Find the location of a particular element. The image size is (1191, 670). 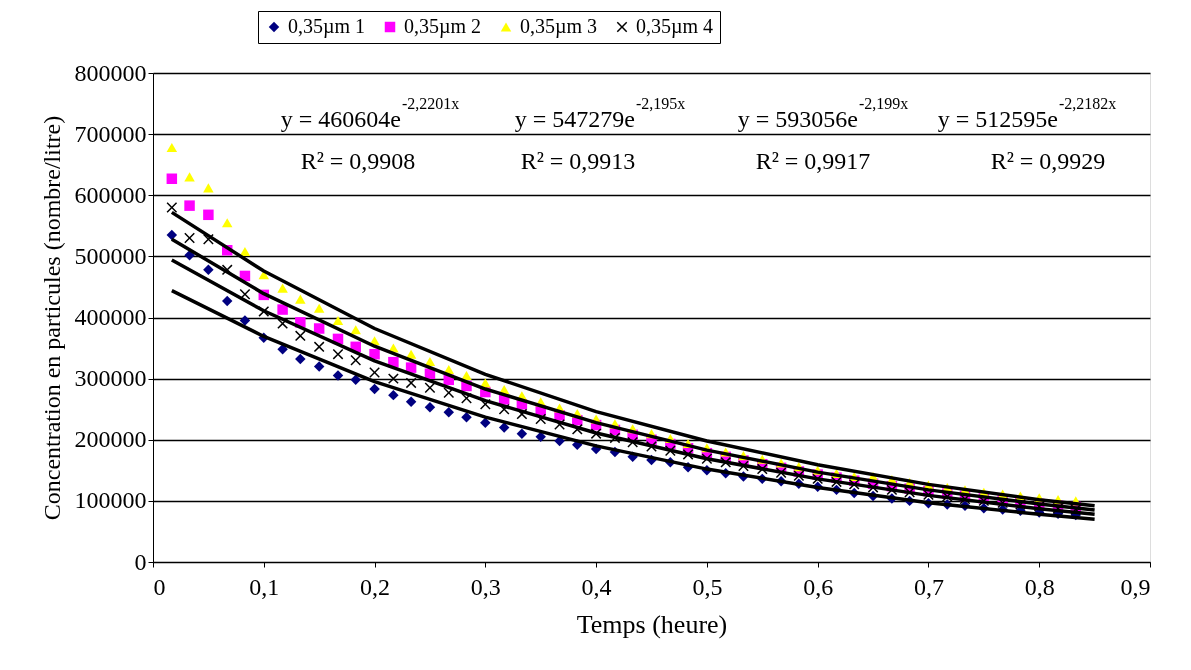

y-tick-label: 300000 is located at coordinates (110, 378).